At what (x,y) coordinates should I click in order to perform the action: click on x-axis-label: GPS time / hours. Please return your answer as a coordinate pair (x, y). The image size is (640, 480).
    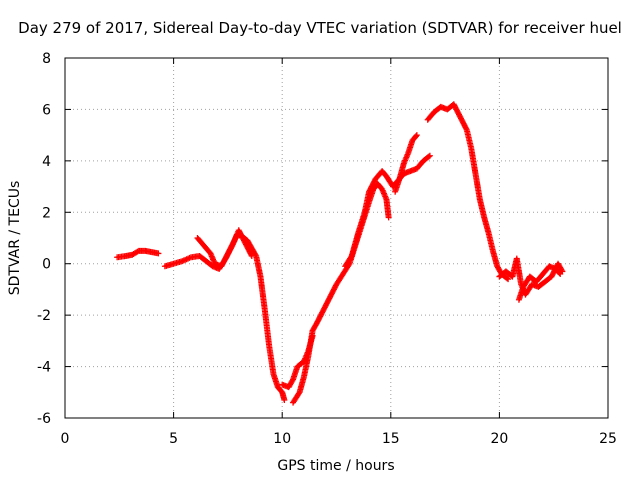
    Looking at the image, I should click on (335, 466).